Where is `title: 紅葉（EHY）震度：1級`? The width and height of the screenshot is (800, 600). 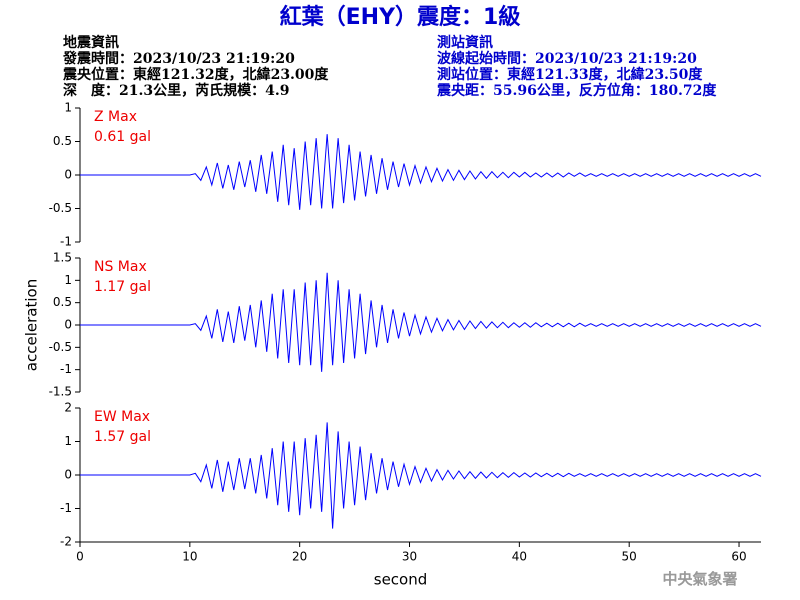
title: 紅葉（EHY）震度：1級 is located at coordinates (400, 17).